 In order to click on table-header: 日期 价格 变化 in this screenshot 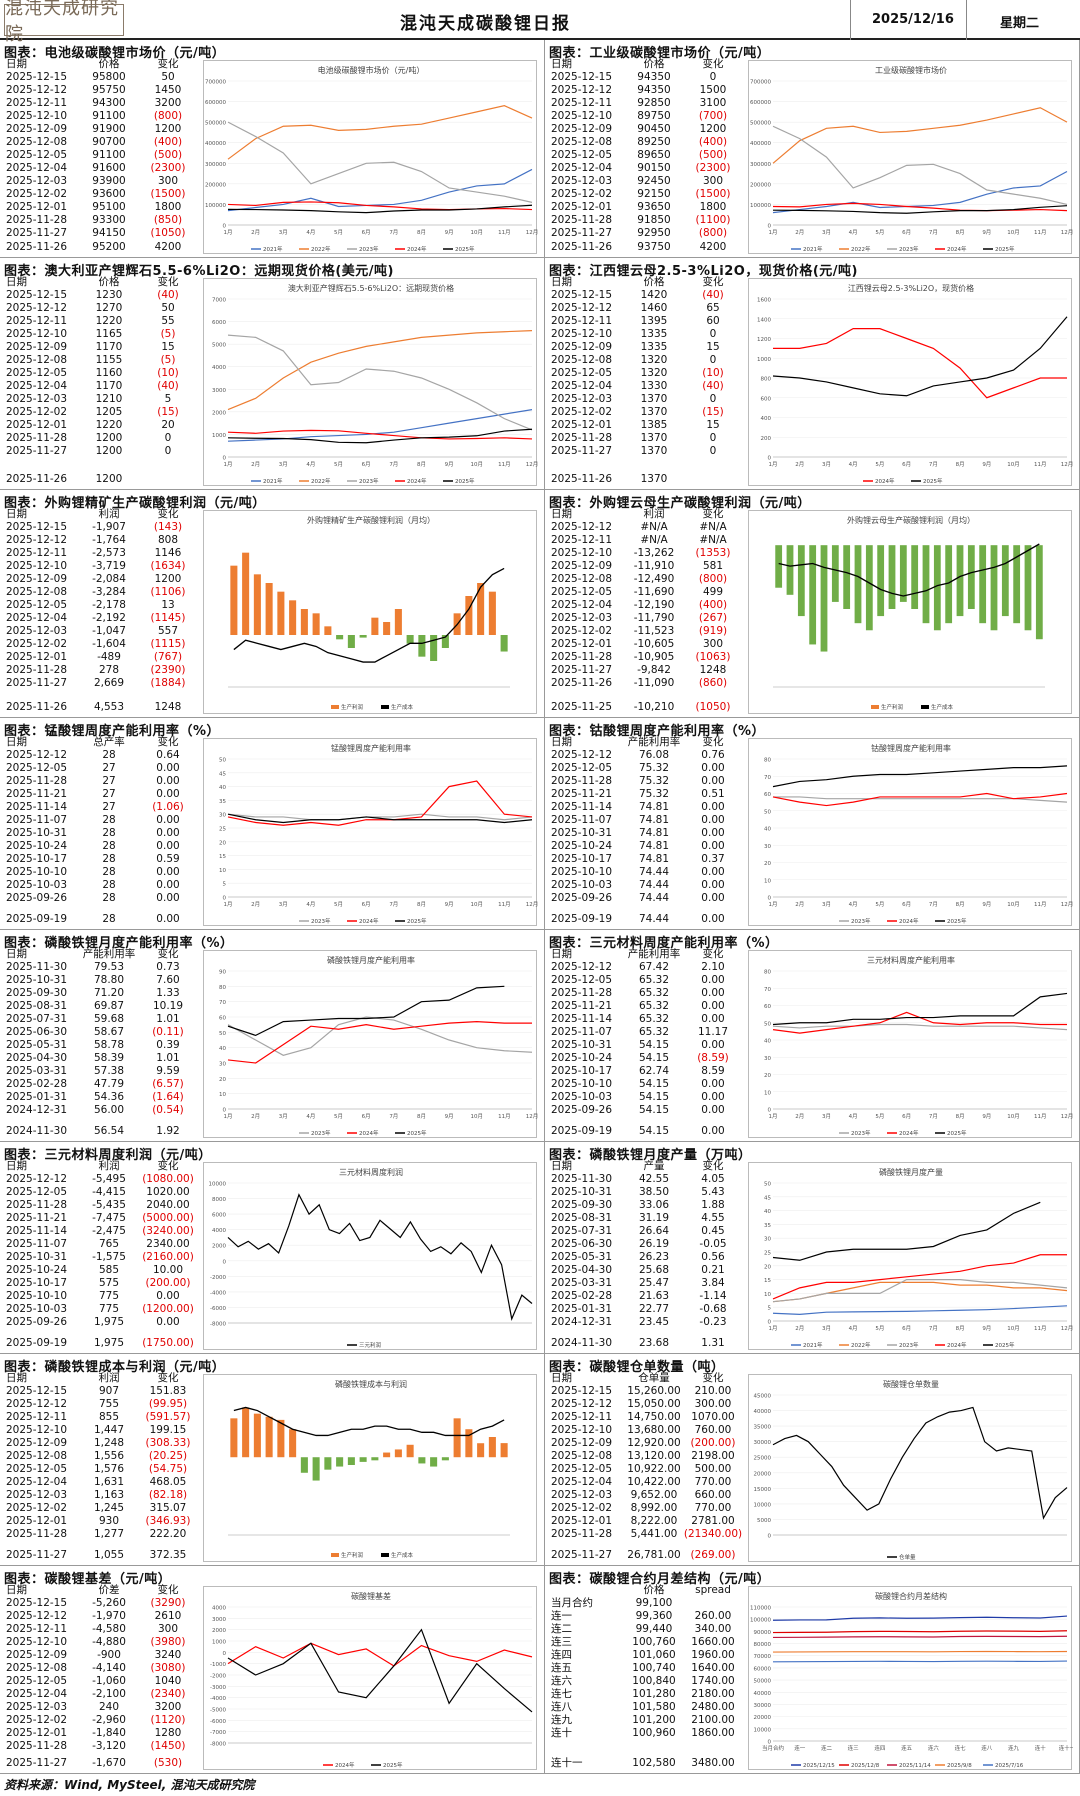, I will do `click(645, 282)`.